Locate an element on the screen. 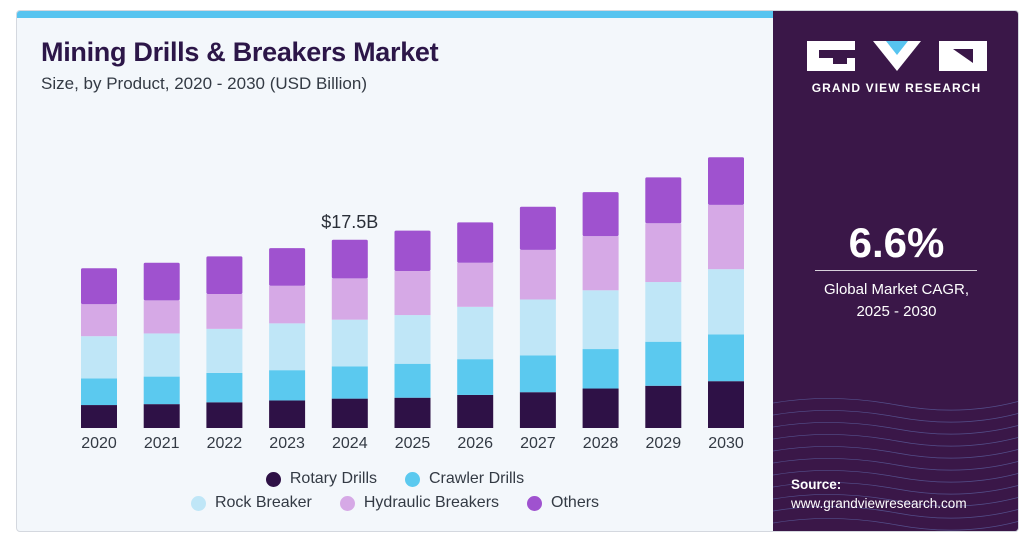  bar-segment-2029-others is located at coordinates (663, 200).